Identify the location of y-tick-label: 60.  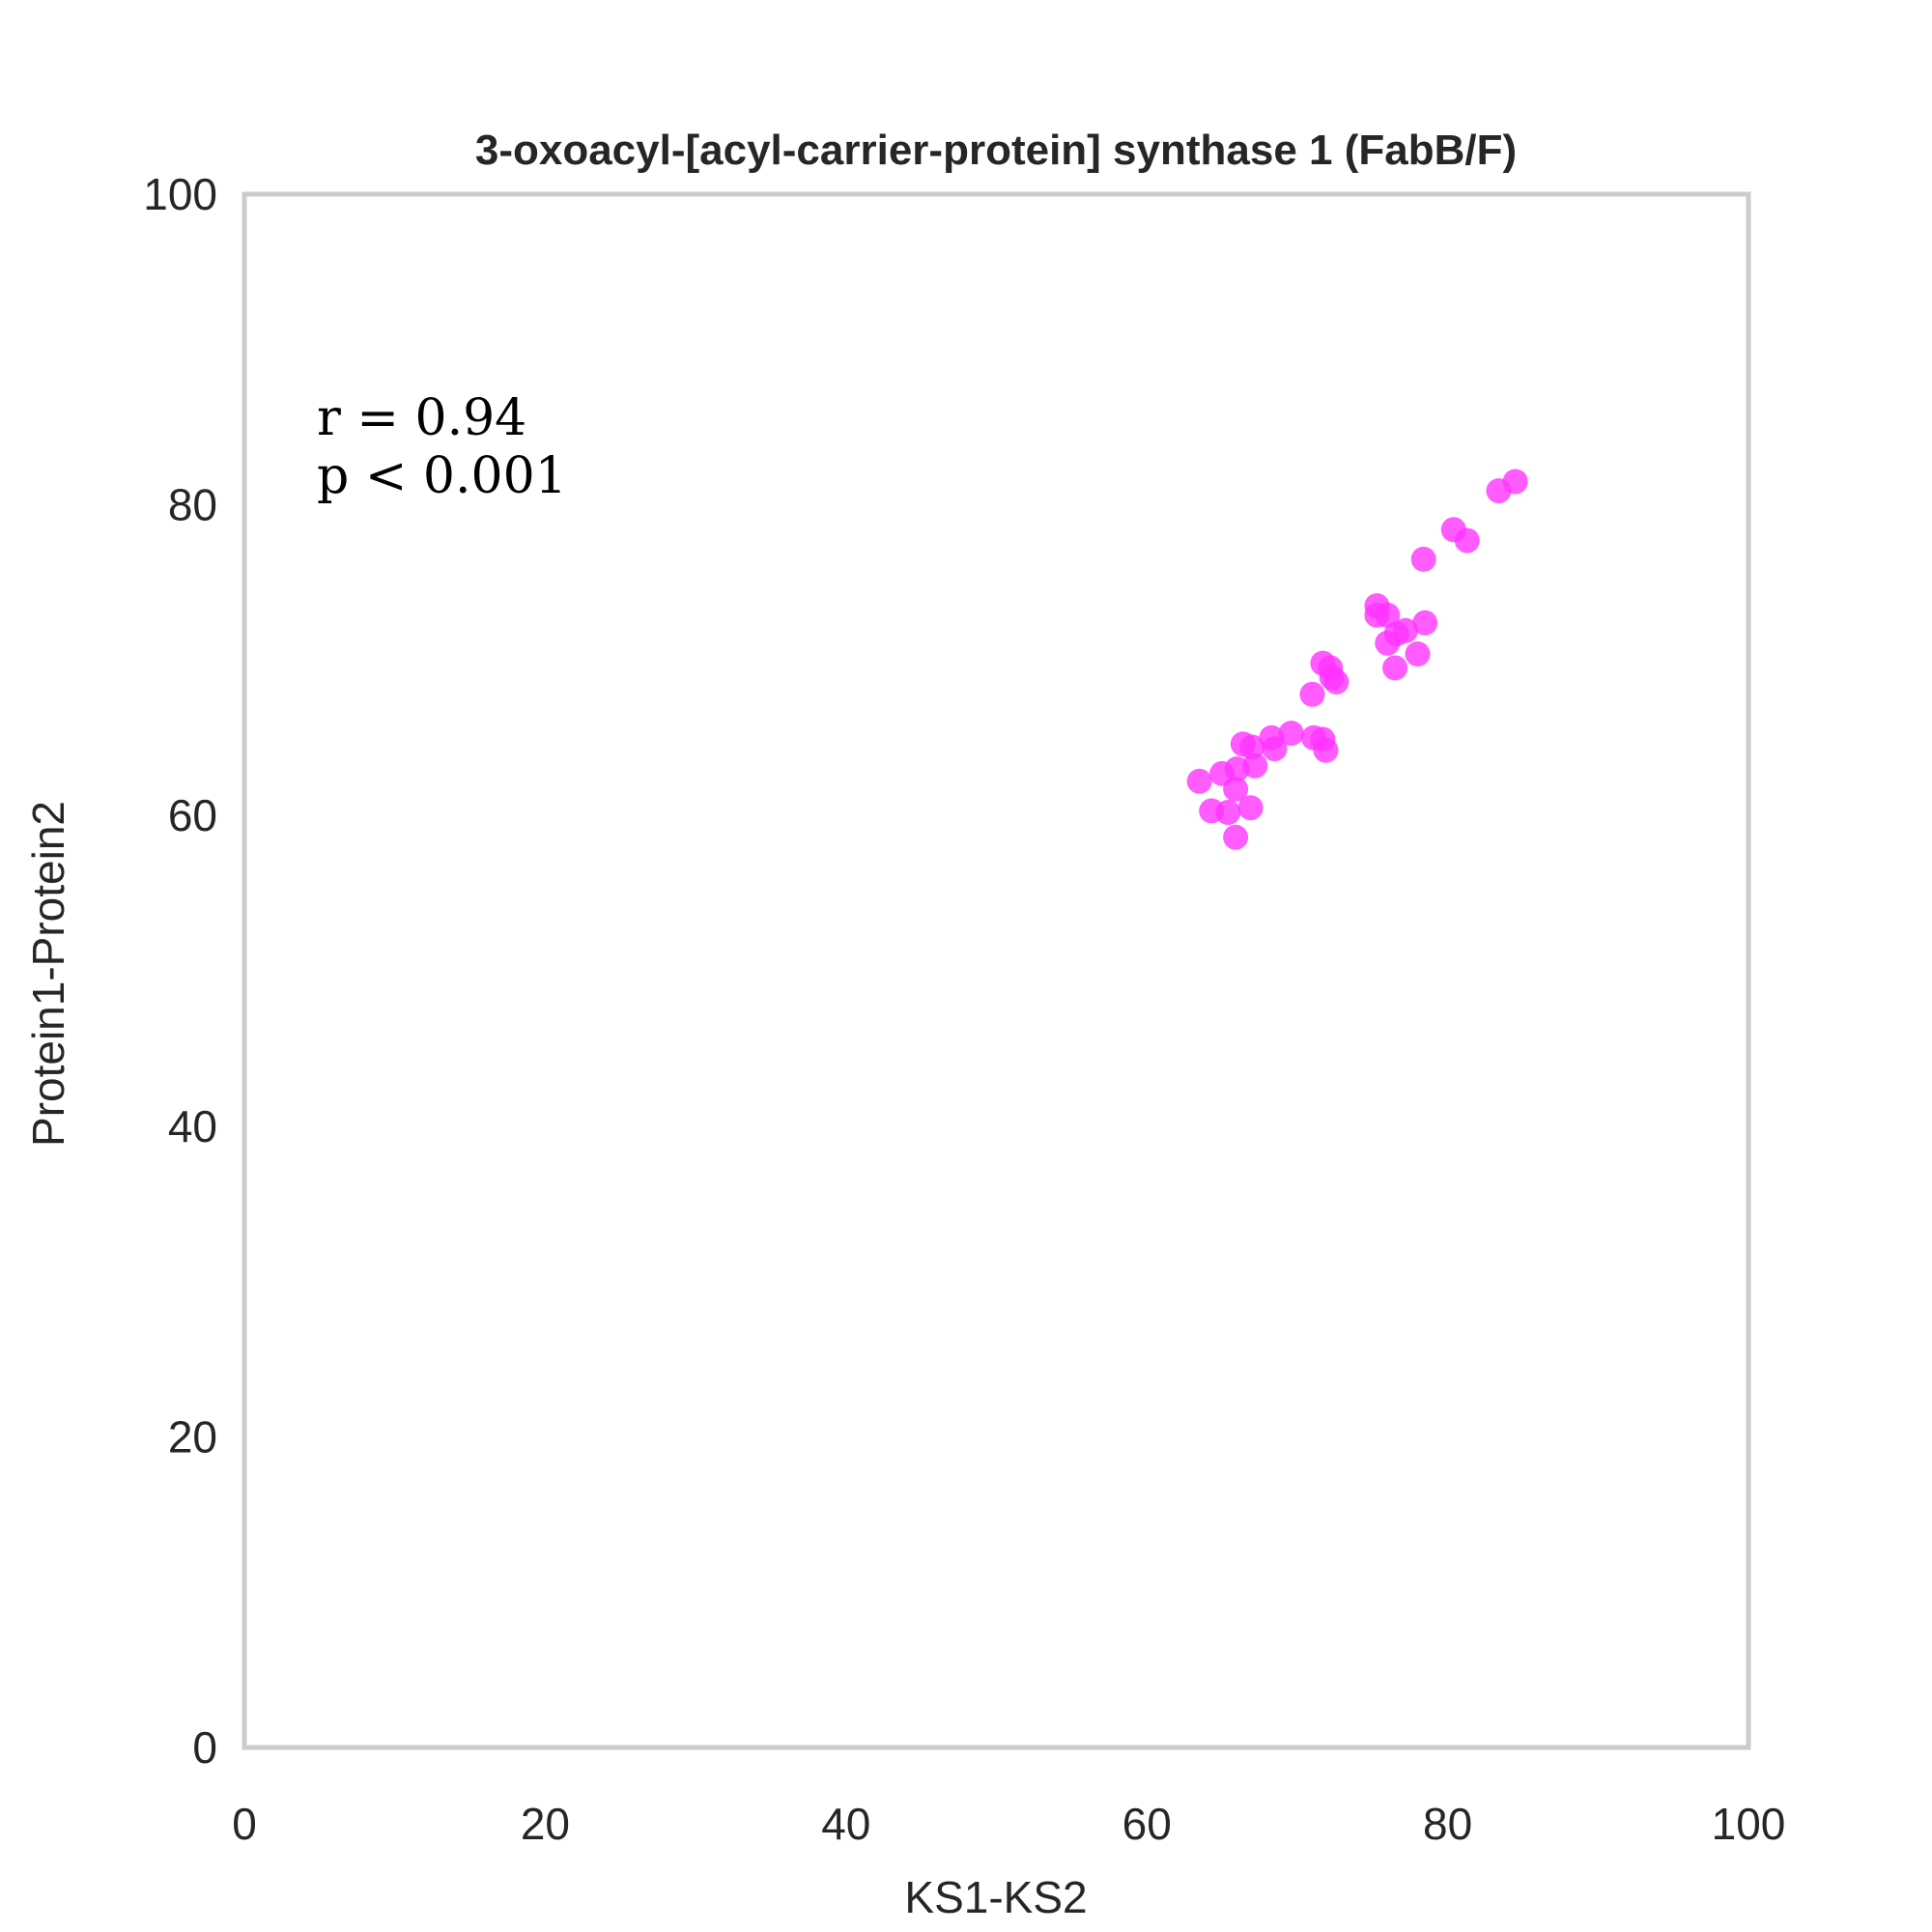
(192, 815).